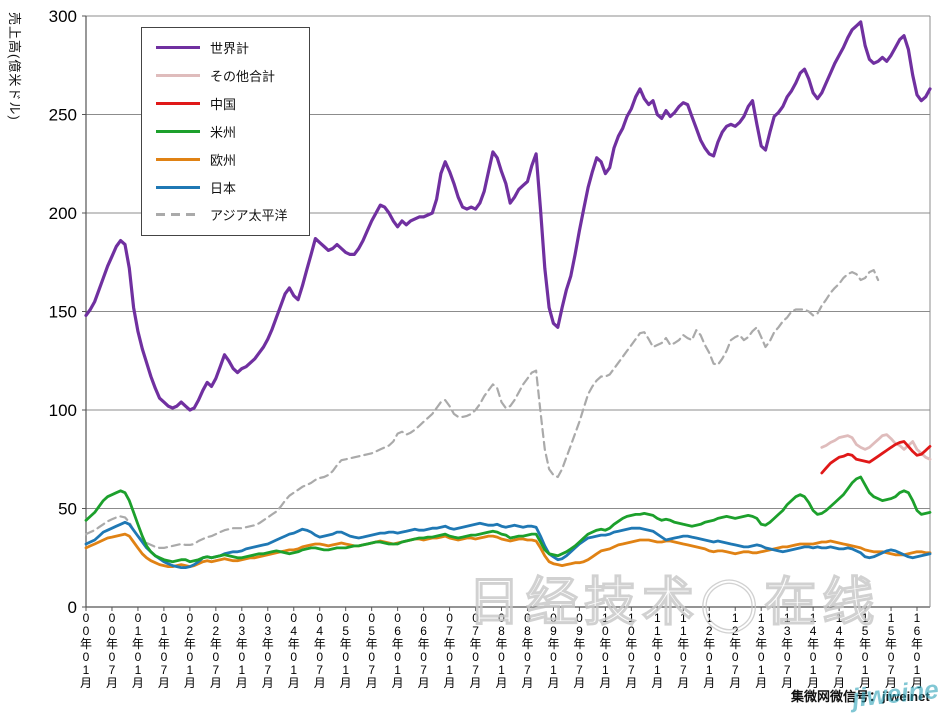  I want to click on legend-item-6: アジア太平洋, so click(225, 214).